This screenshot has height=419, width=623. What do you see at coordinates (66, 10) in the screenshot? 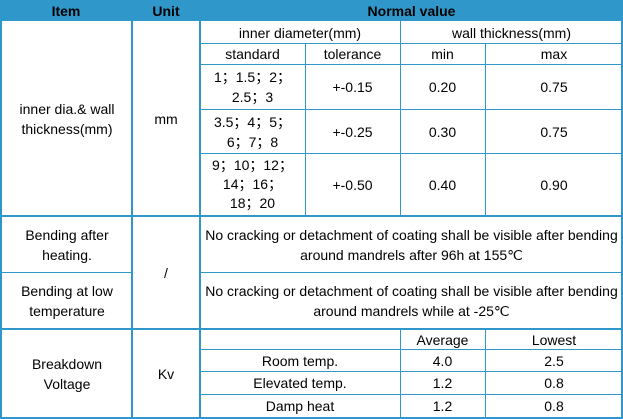
I see `header-item: Item` at bounding box center [66, 10].